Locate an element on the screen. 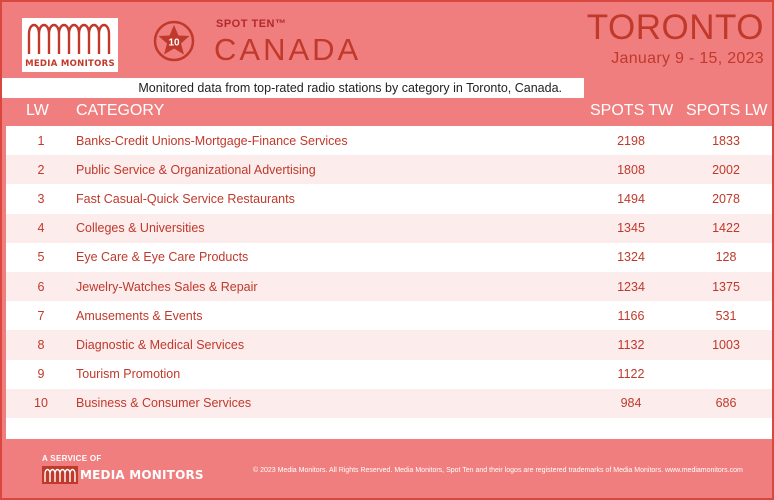  column-header-category: CATEGORY is located at coordinates (120, 110).